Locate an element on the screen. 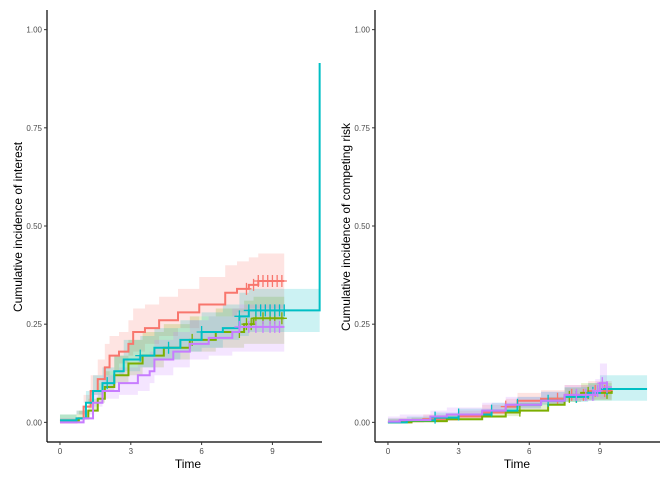 This screenshot has width=672, height=485. x-axis-title-left: Time is located at coordinates (188, 464).